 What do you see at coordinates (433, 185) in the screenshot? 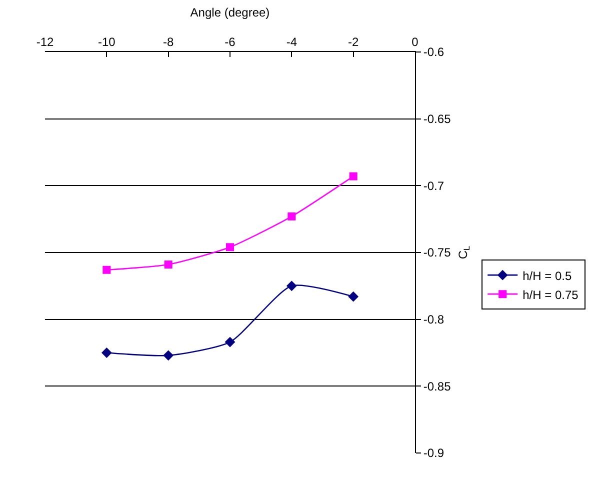
I see `y-tick-label: -0.7` at bounding box center [433, 185].